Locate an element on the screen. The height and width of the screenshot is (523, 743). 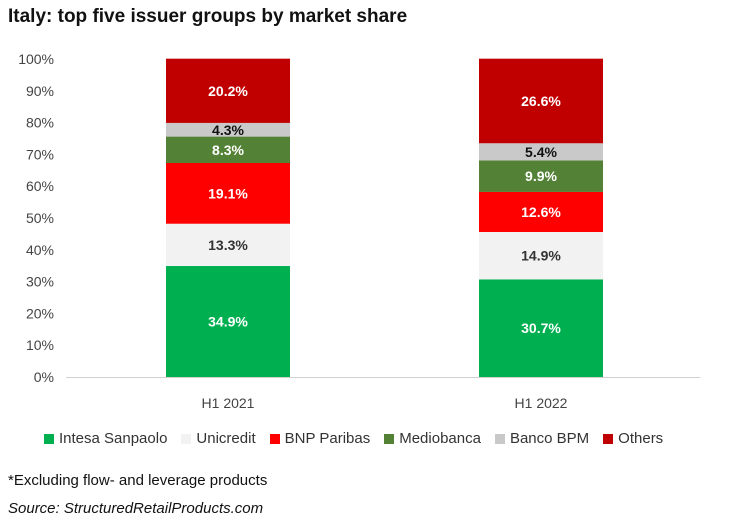
data-label: 19.1% is located at coordinates (228, 193).